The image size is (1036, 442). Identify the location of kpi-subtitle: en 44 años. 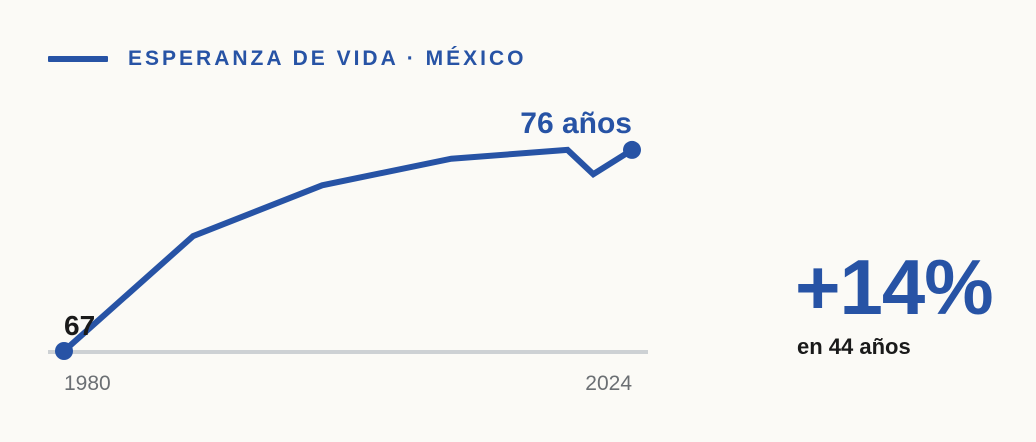
(854, 346).